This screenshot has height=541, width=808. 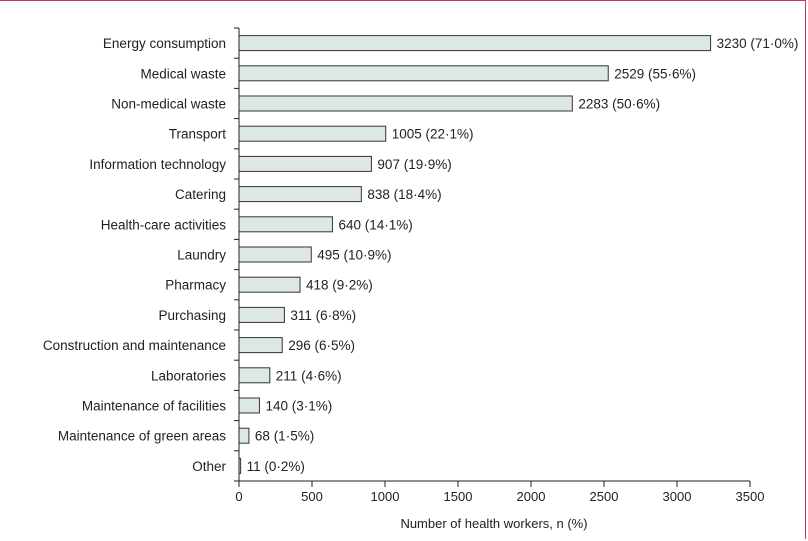 What do you see at coordinates (375, 224) in the screenshot?
I see `data-label: 640 (14·1%)` at bounding box center [375, 224].